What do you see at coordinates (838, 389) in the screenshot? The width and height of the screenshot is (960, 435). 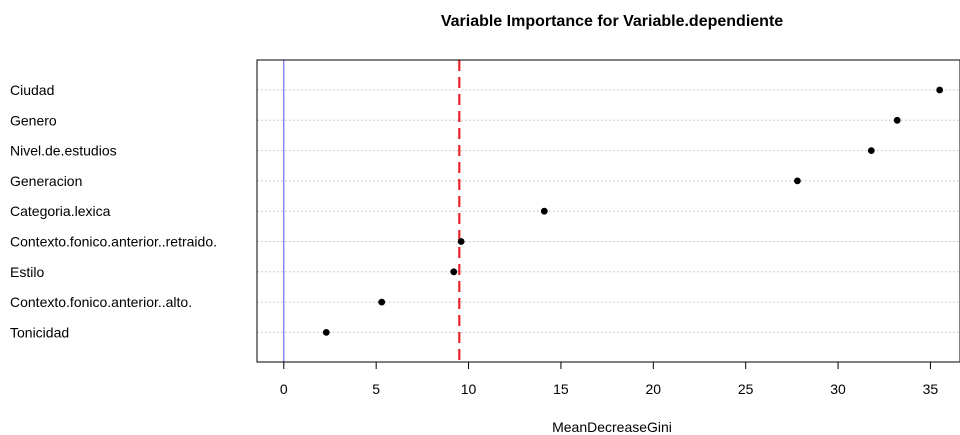 I see `x-tick-label: 30` at bounding box center [838, 389].